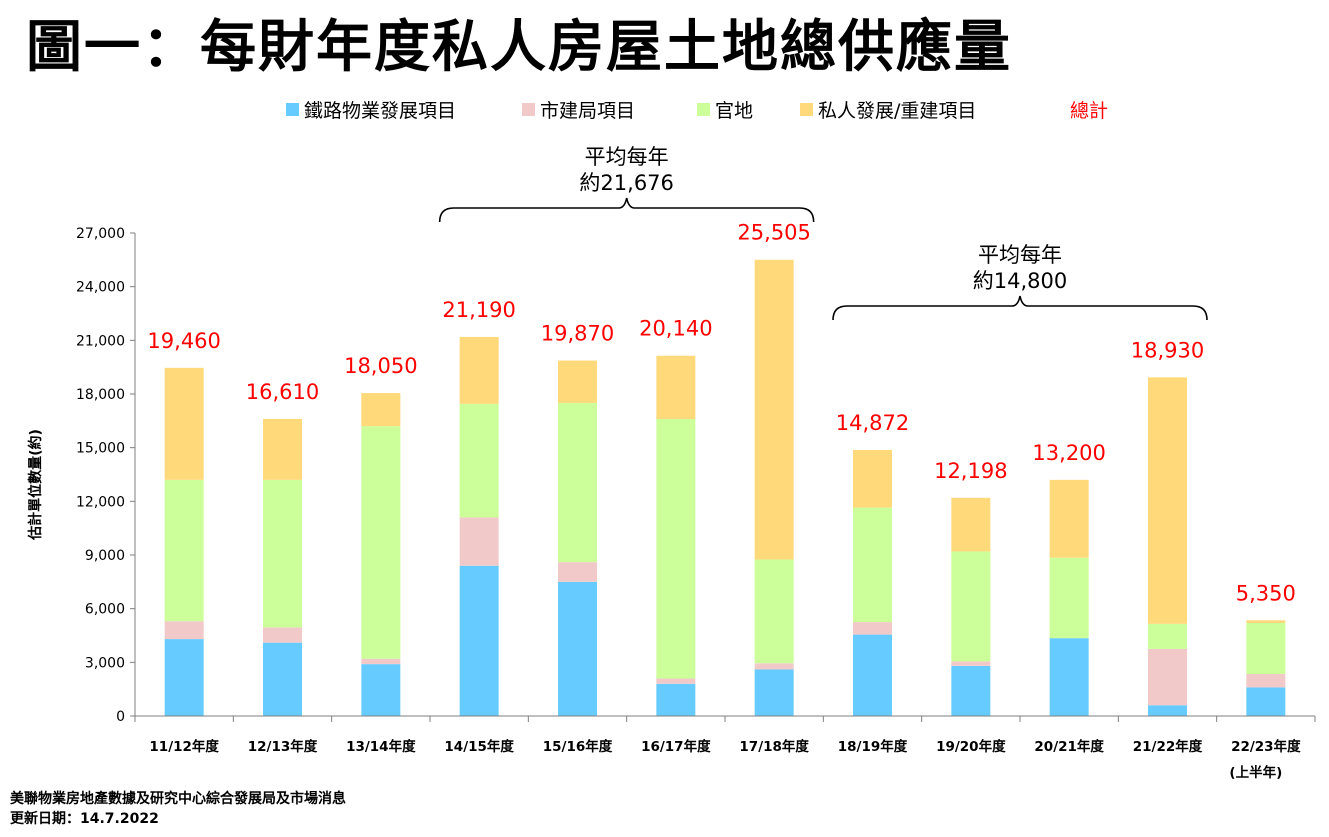  Describe the element at coordinates (1168, 746) in the screenshot. I see `x-tick-label: 21/22年度` at that location.